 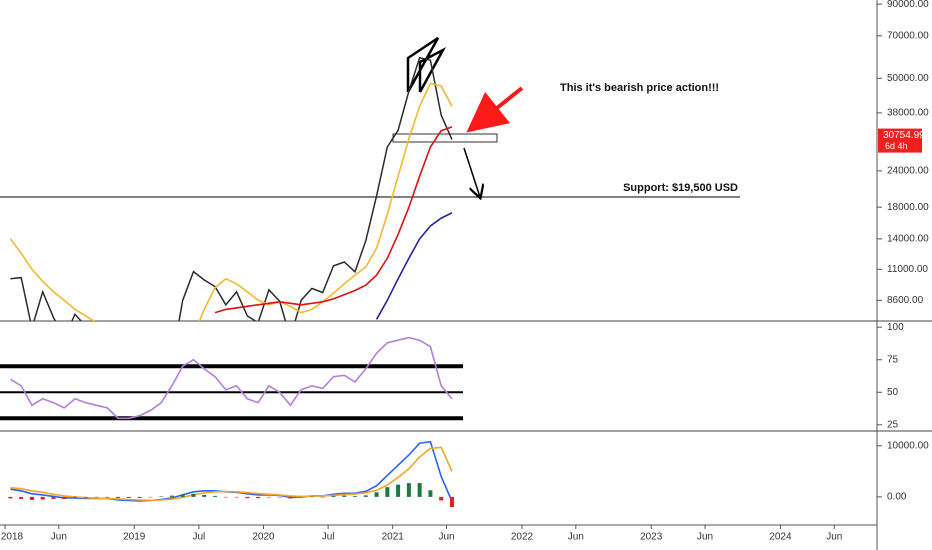 What do you see at coordinates (893, 424) in the screenshot?
I see `y-tick-label: 25` at bounding box center [893, 424].